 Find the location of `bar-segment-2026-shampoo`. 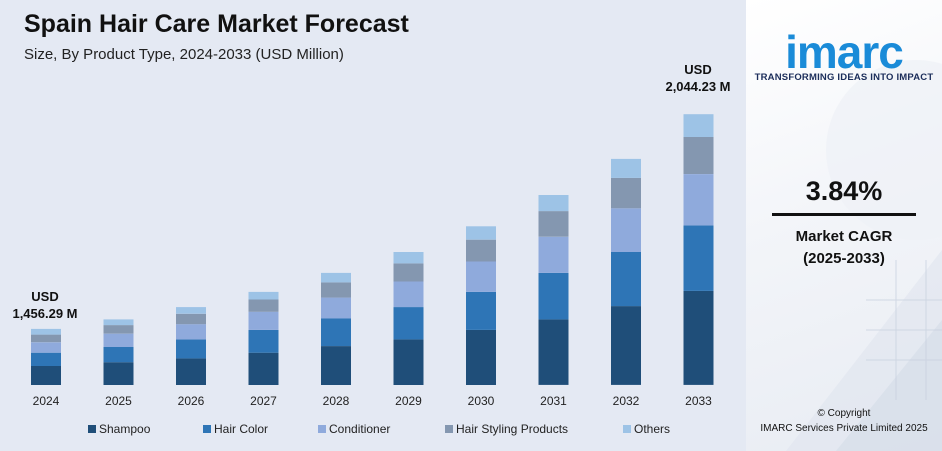

bar-segment-2026-shampoo is located at coordinates (191, 371).